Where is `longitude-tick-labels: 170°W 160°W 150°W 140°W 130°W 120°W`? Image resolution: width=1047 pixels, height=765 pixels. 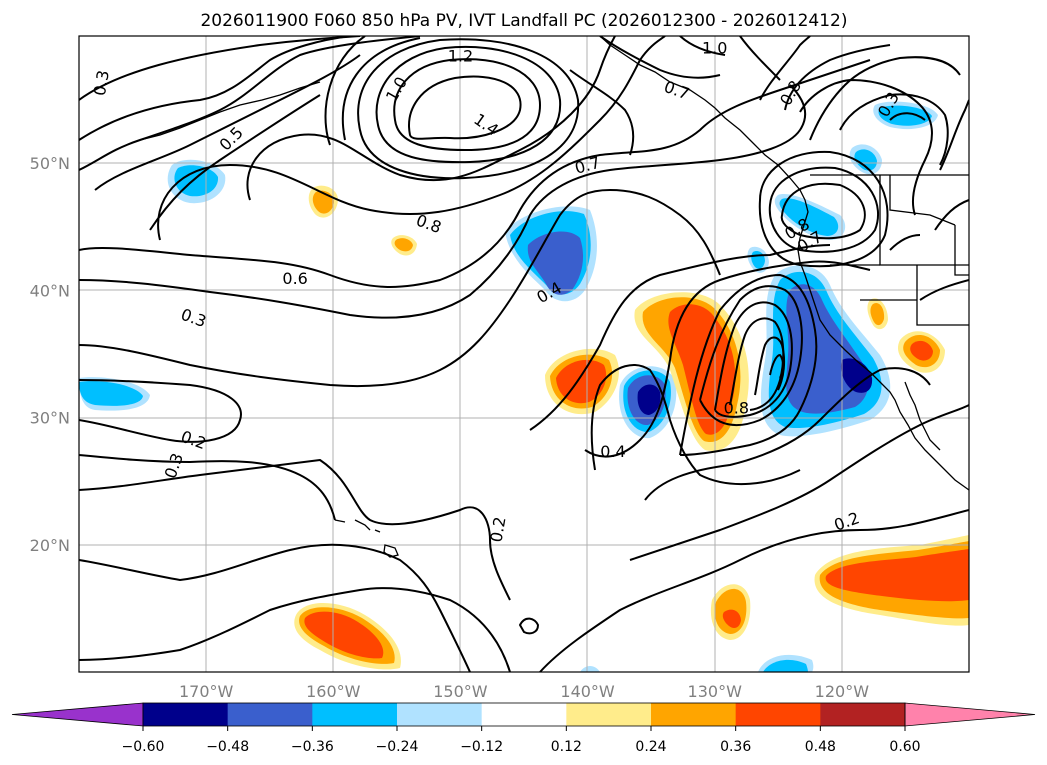
longitude-tick-labels: 170°W 160°W 150°W 140°W 130°W 120°W is located at coordinates (524, 691).